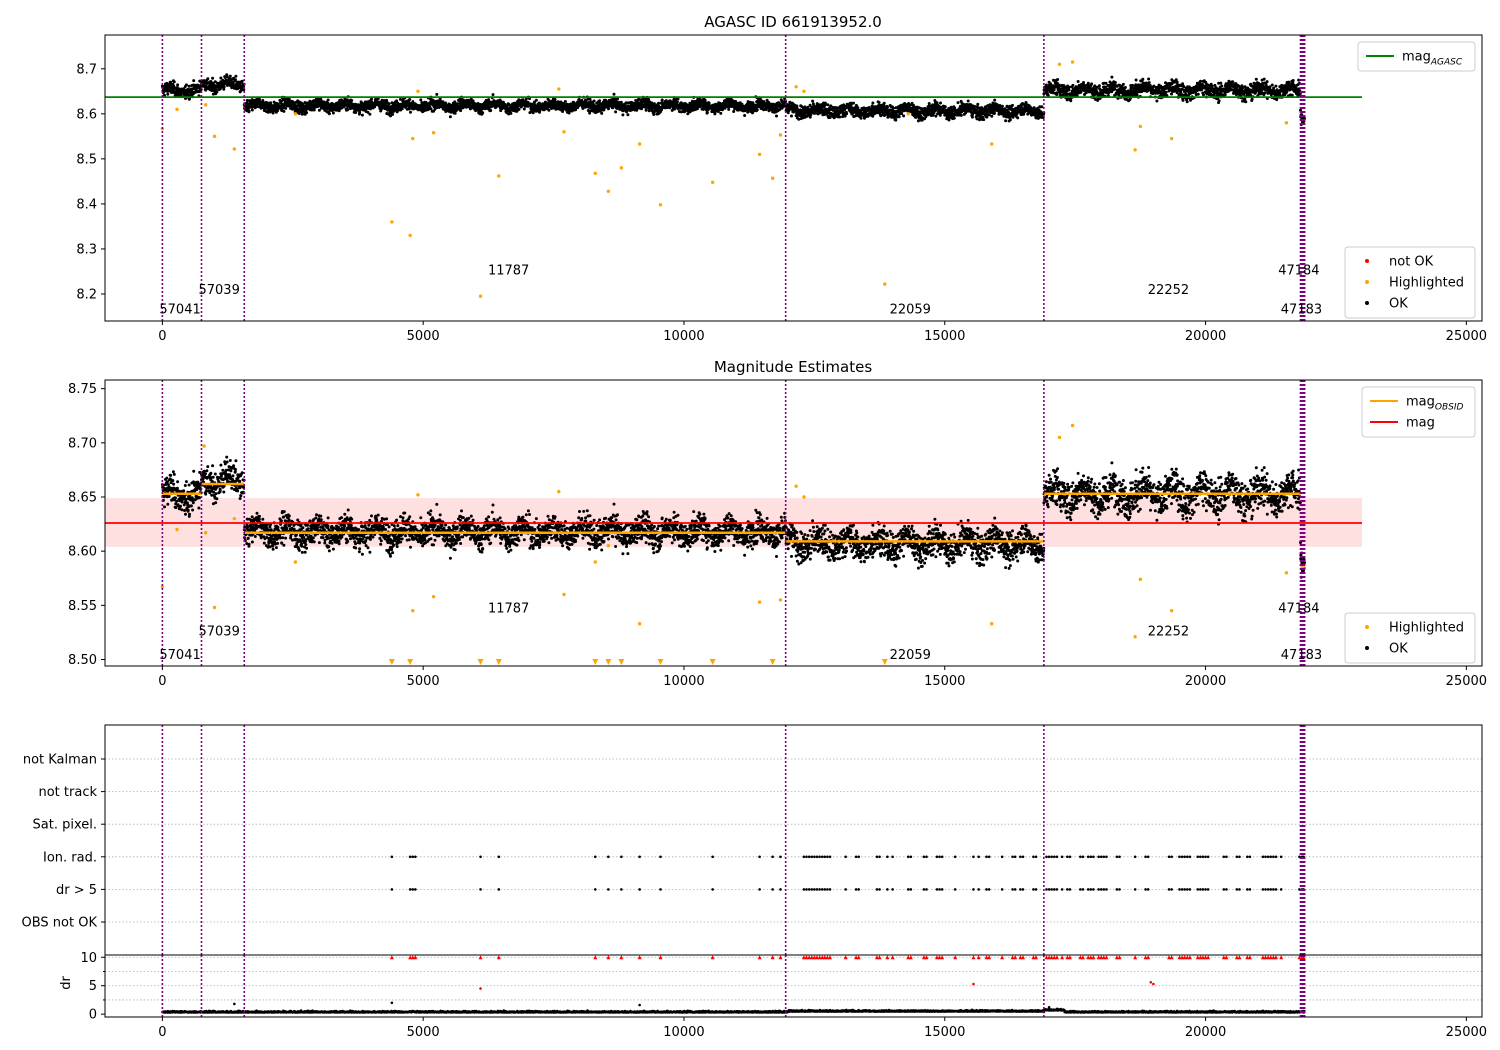 This screenshot has height=1050, width=1500. Describe the element at coordinates (86, 204) in the screenshot. I see `y-tick-label: 8.4` at that location.